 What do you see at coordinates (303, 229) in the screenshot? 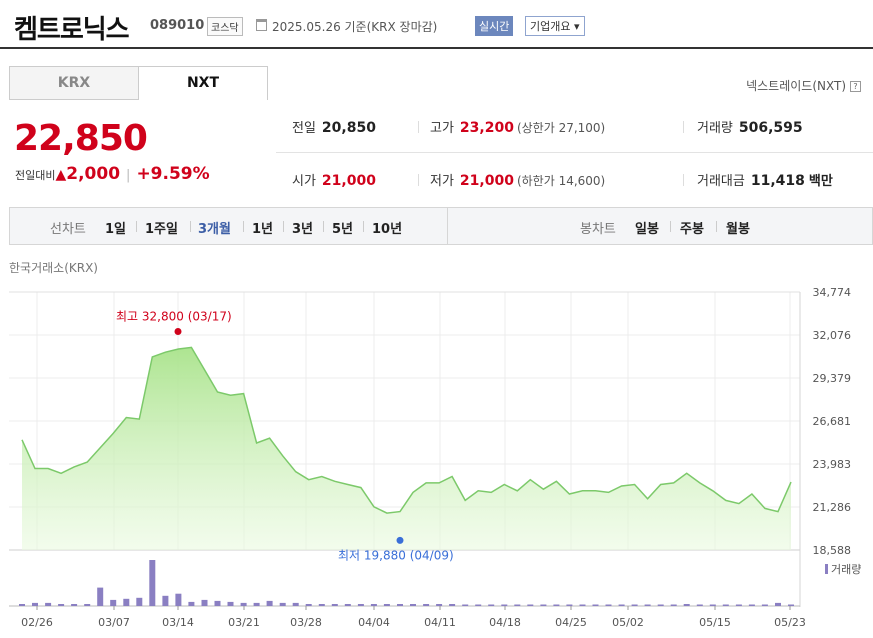
I see `period-3y: 3년` at bounding box center [303, 229].